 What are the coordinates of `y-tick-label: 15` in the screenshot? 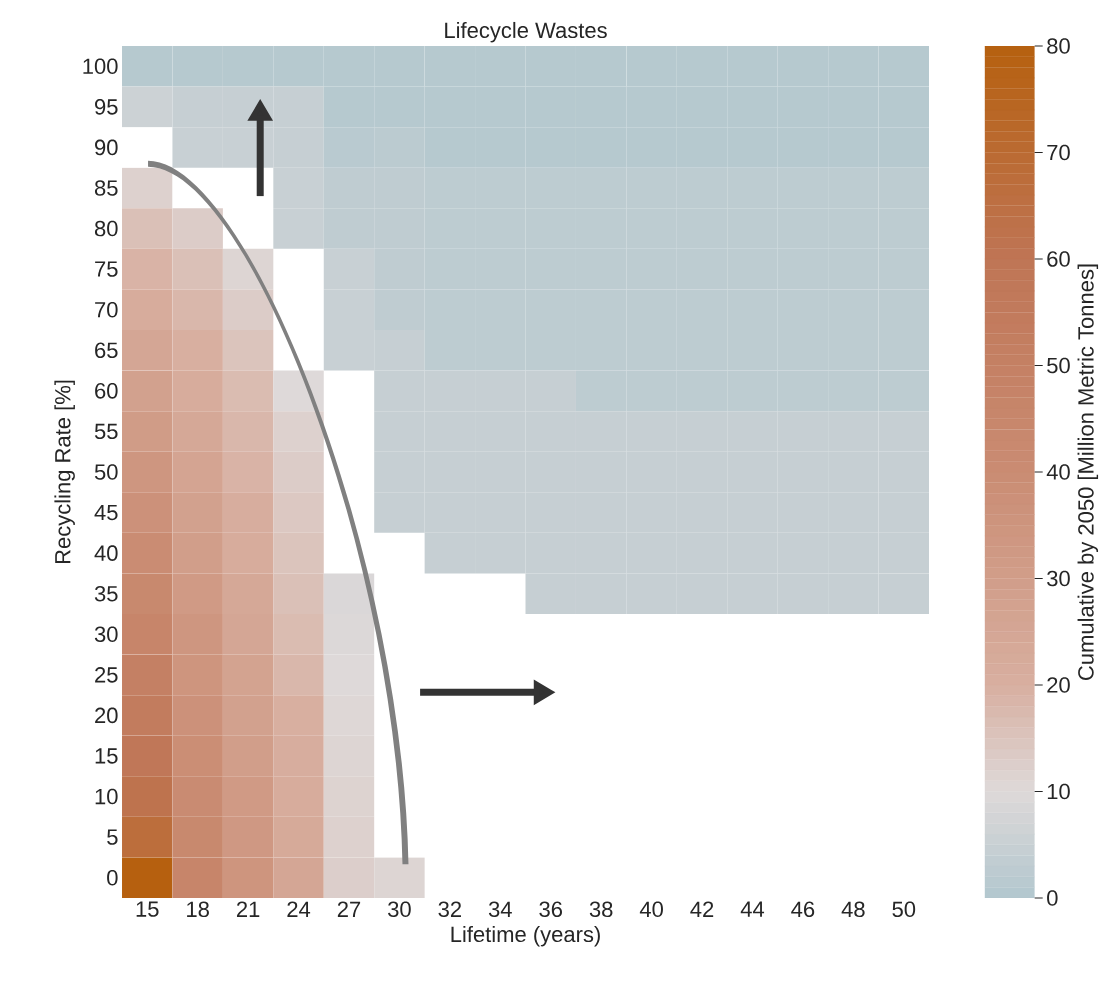 It's located at (106, 756).